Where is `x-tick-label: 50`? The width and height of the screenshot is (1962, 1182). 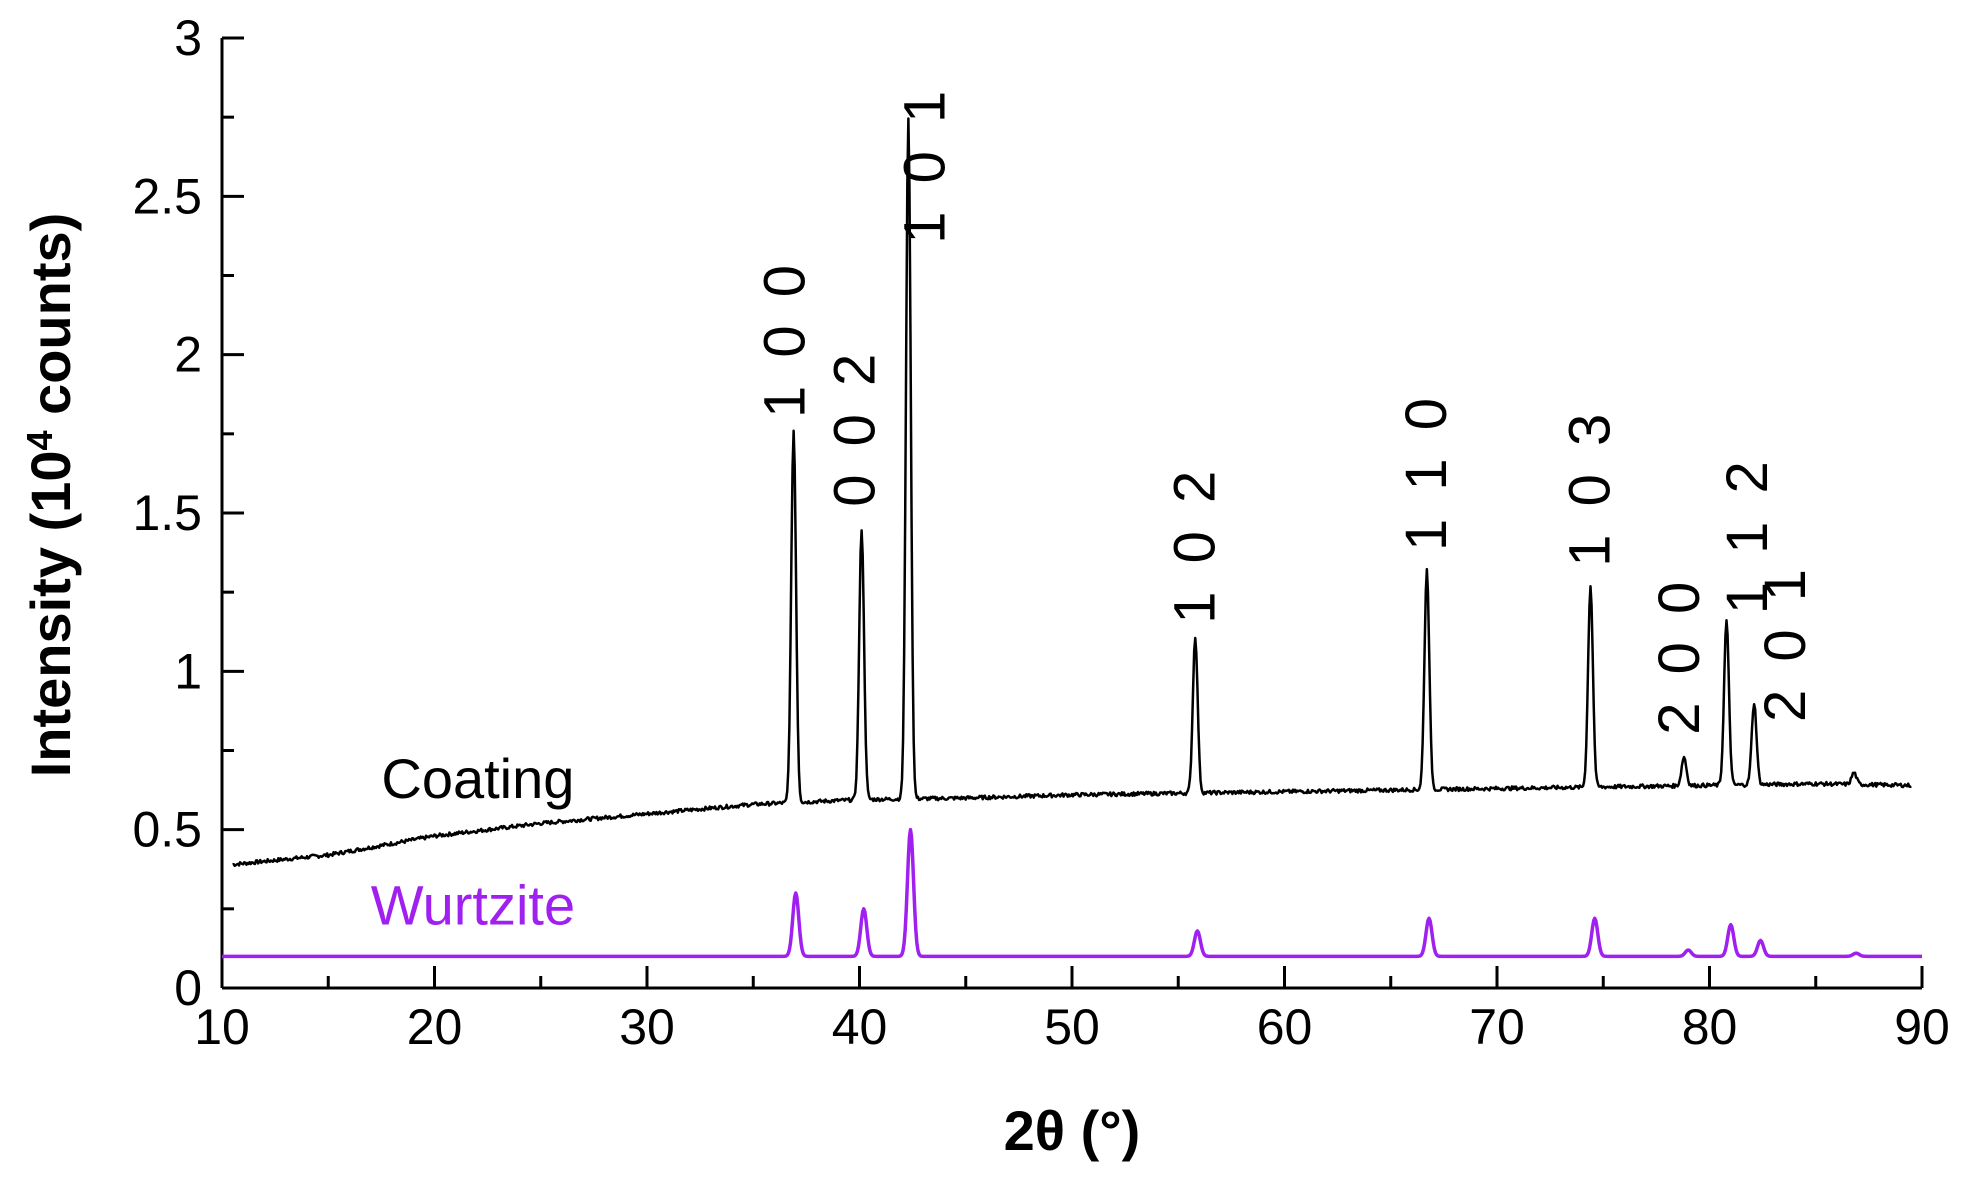
x-tick-label: 50 is located at coordinates (1072, 1027).